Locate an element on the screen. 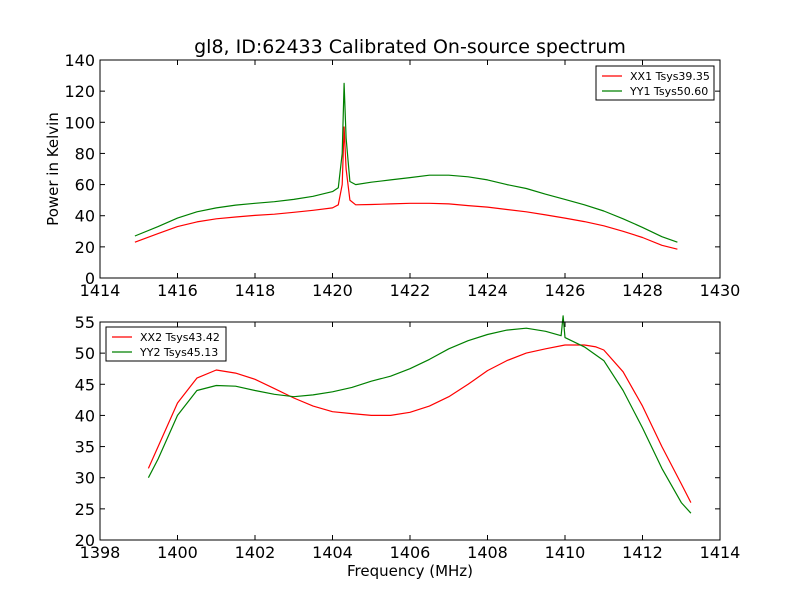  x-tick-label: 1400 is located at coordinates (177, 552).